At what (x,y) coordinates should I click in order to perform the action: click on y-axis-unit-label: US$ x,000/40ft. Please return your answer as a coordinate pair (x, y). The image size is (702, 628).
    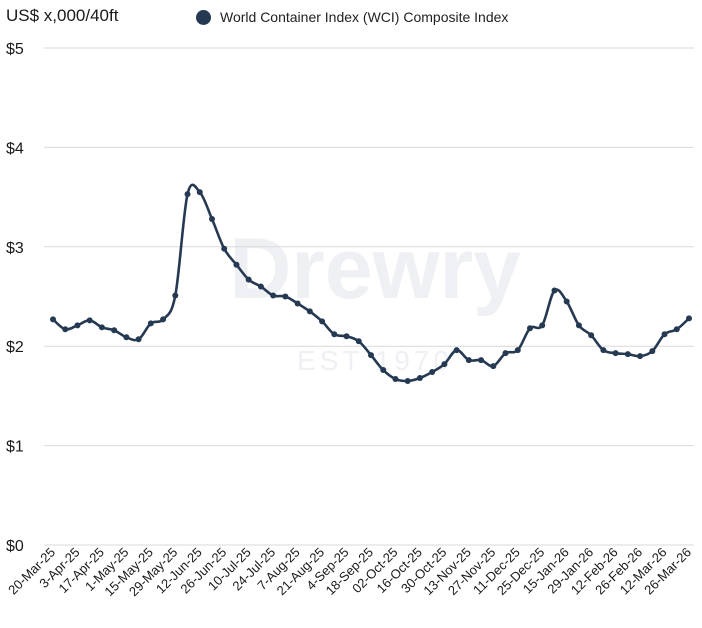
    Looking at the image, I should click on (62, 15).